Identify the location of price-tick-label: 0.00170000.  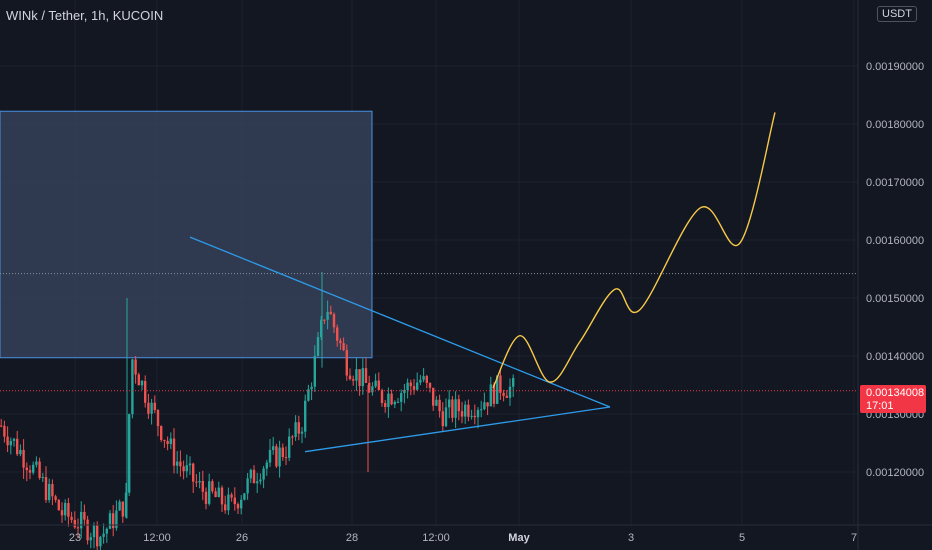
(895, 183).